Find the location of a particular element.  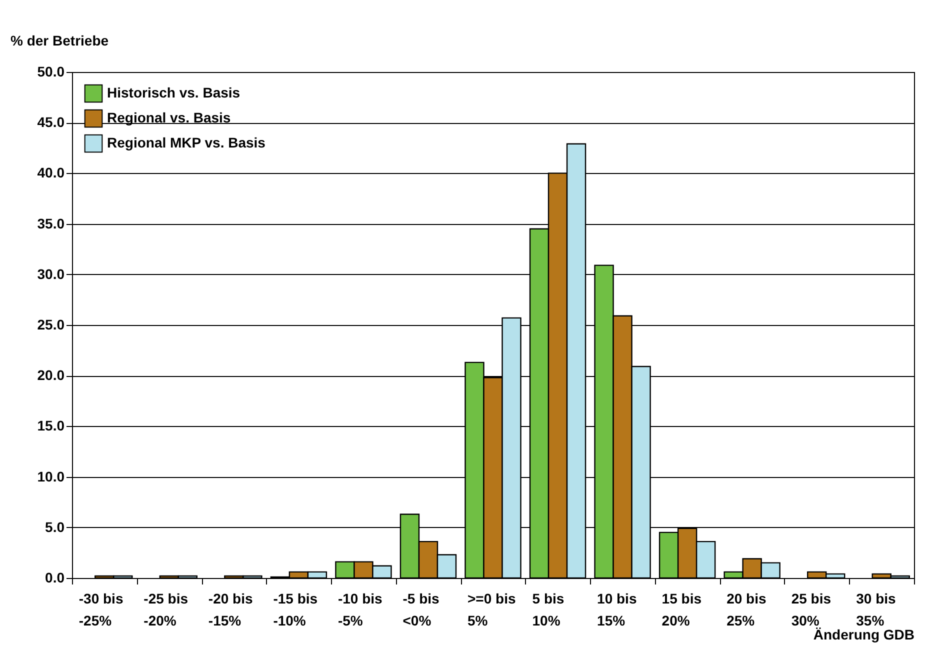

legend-label: Regional MKP vs. Basis is located at coordinates (186, 142).